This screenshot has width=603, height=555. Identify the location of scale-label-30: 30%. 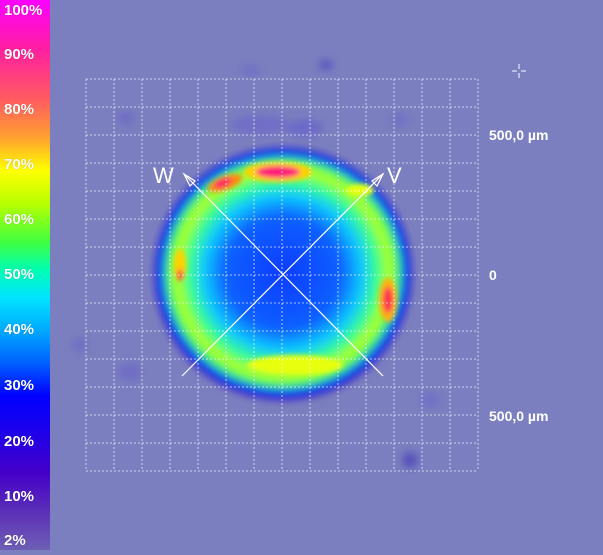
(19, 385).